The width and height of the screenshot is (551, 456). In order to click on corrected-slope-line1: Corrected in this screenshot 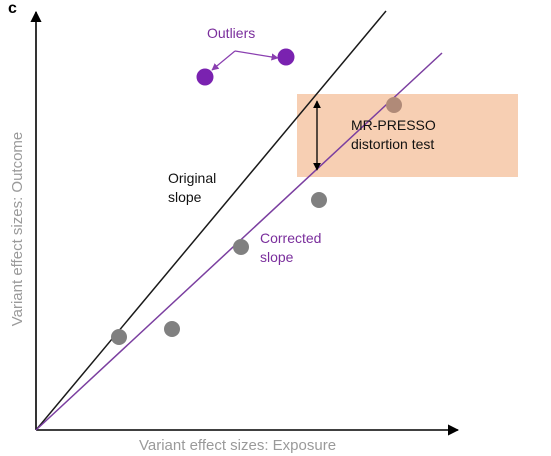, I will do `click(290, 238)`.